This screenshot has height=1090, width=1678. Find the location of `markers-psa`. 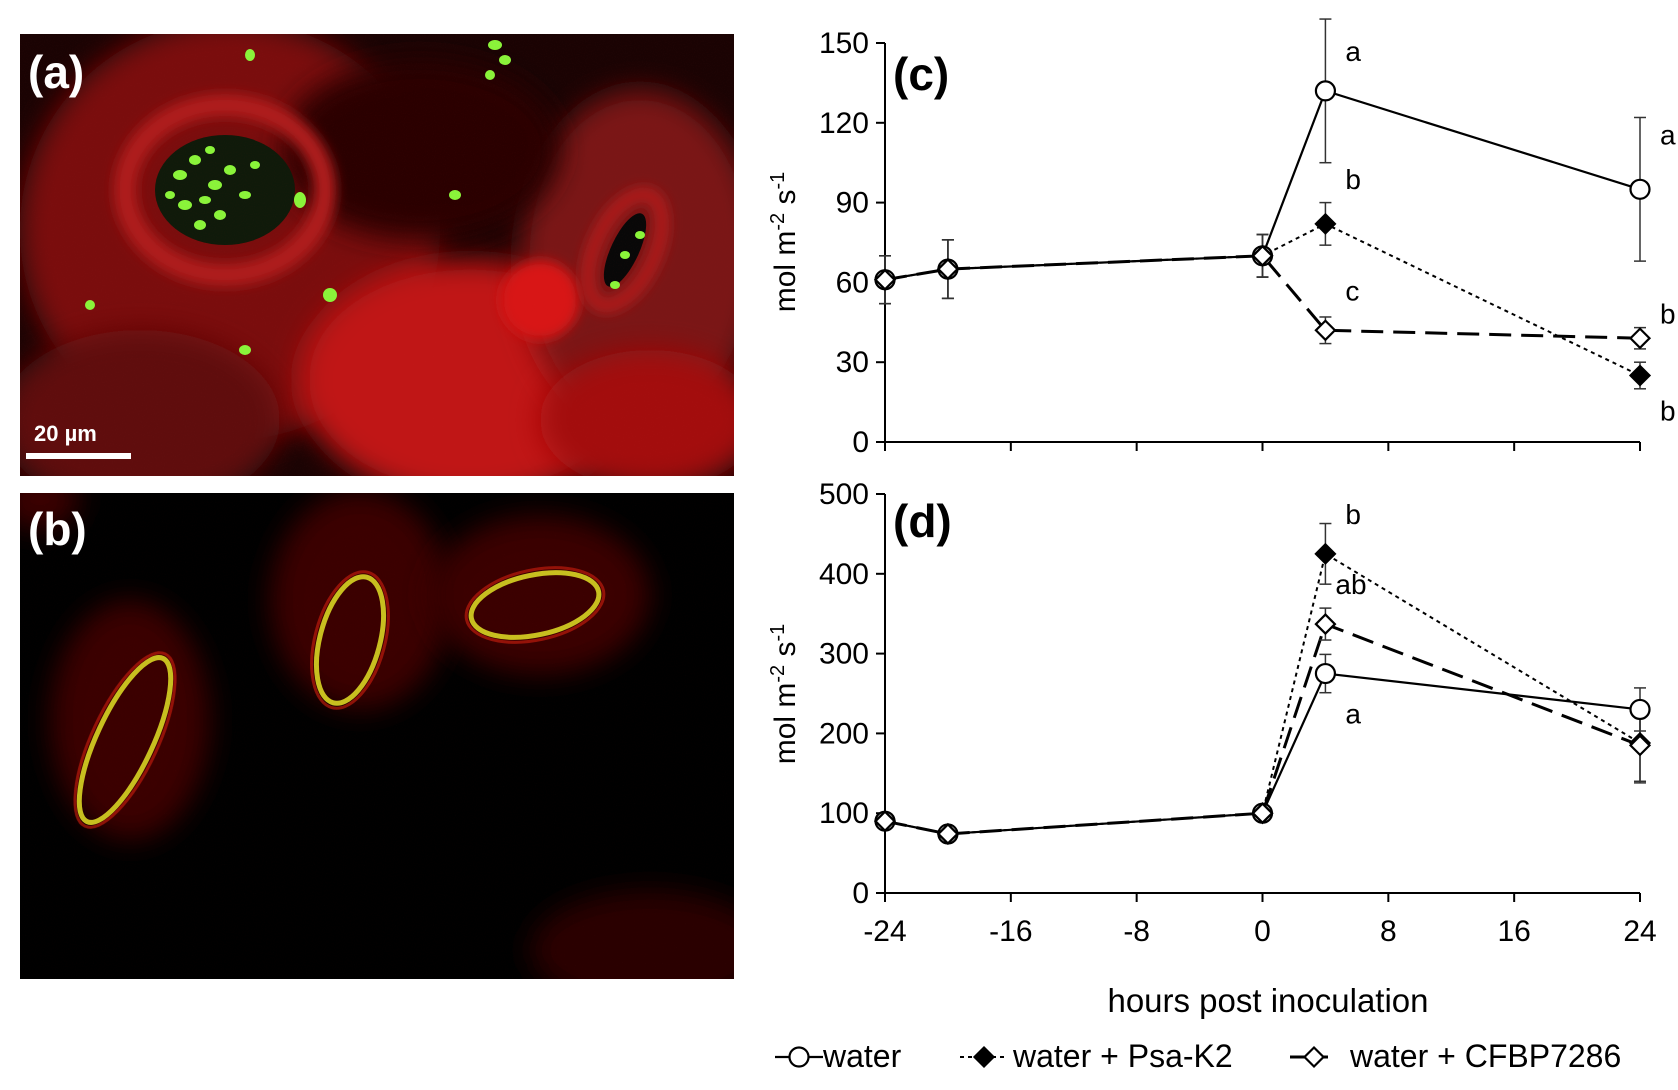

markers-psa is located at coordinates (1262, 694).